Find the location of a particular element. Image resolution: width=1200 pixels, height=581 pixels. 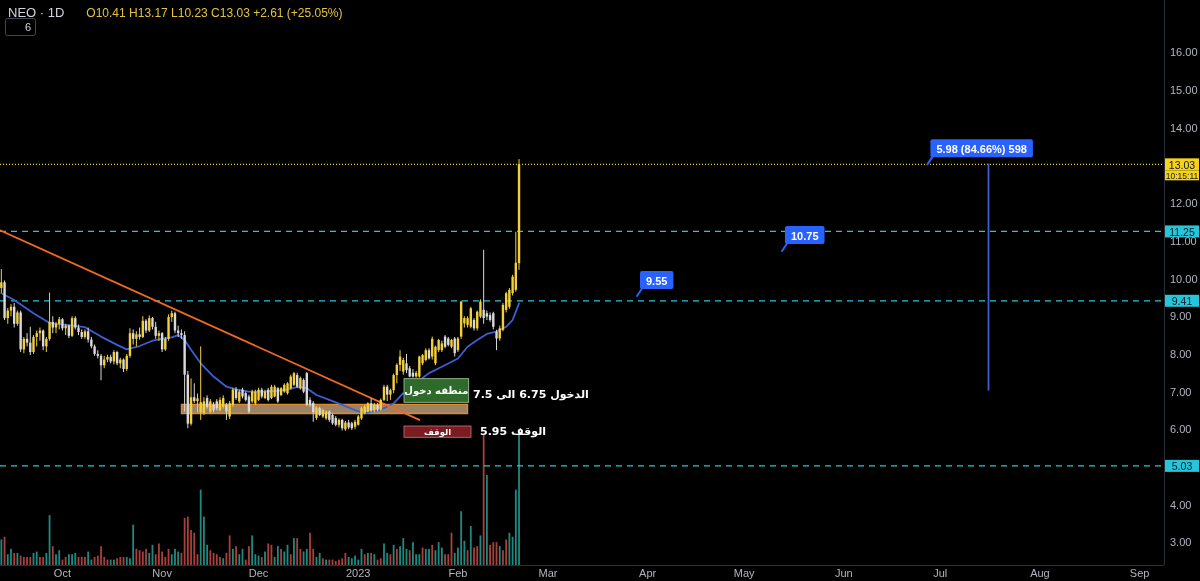

x-tick-label: Aug is located at coordinates (1040, 573).